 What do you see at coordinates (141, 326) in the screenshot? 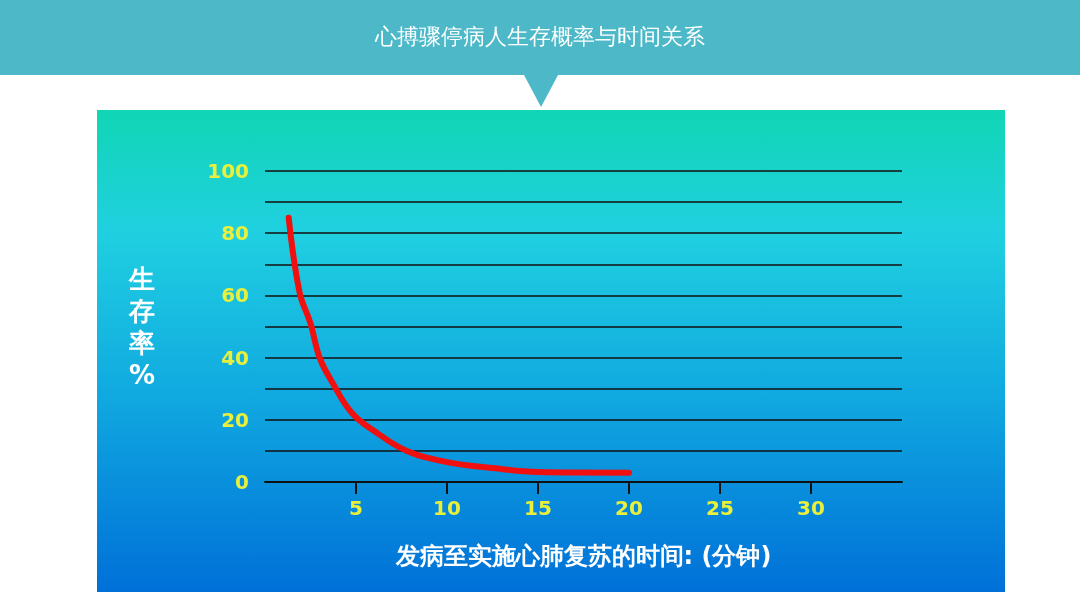
I see `y-axis-title: 生存率%` at bounding box center [141, 326].